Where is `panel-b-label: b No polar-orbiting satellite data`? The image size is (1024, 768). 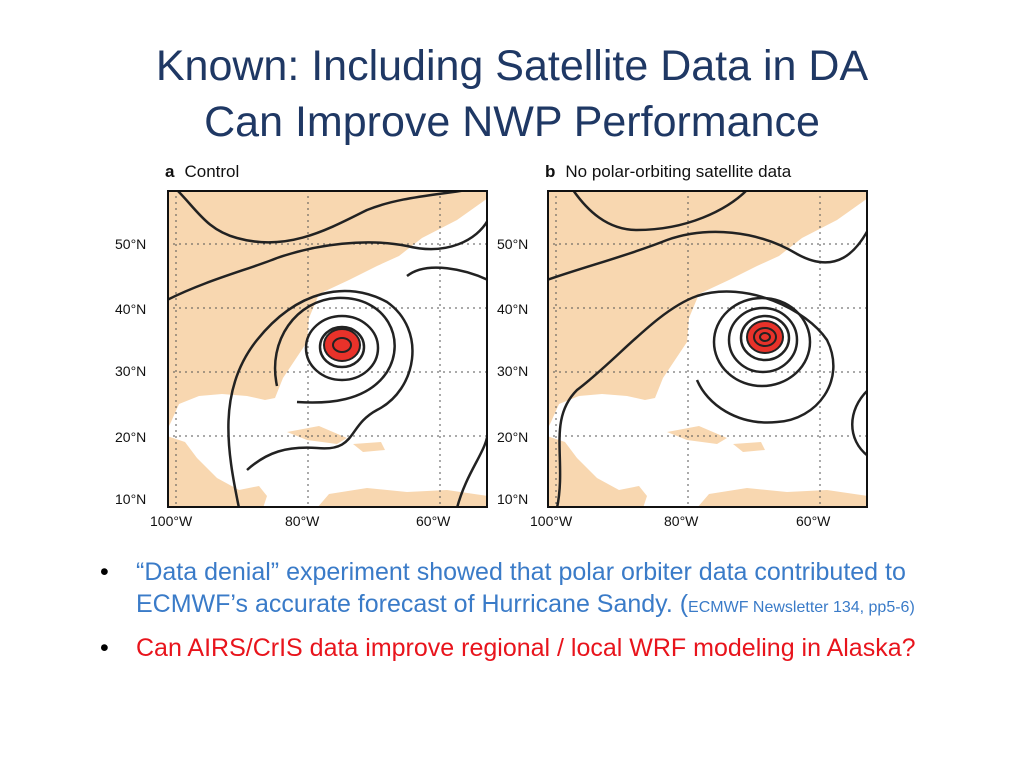
panel-b-label: b No polar-orbiting satellite data is located at coordinates (668, 172).